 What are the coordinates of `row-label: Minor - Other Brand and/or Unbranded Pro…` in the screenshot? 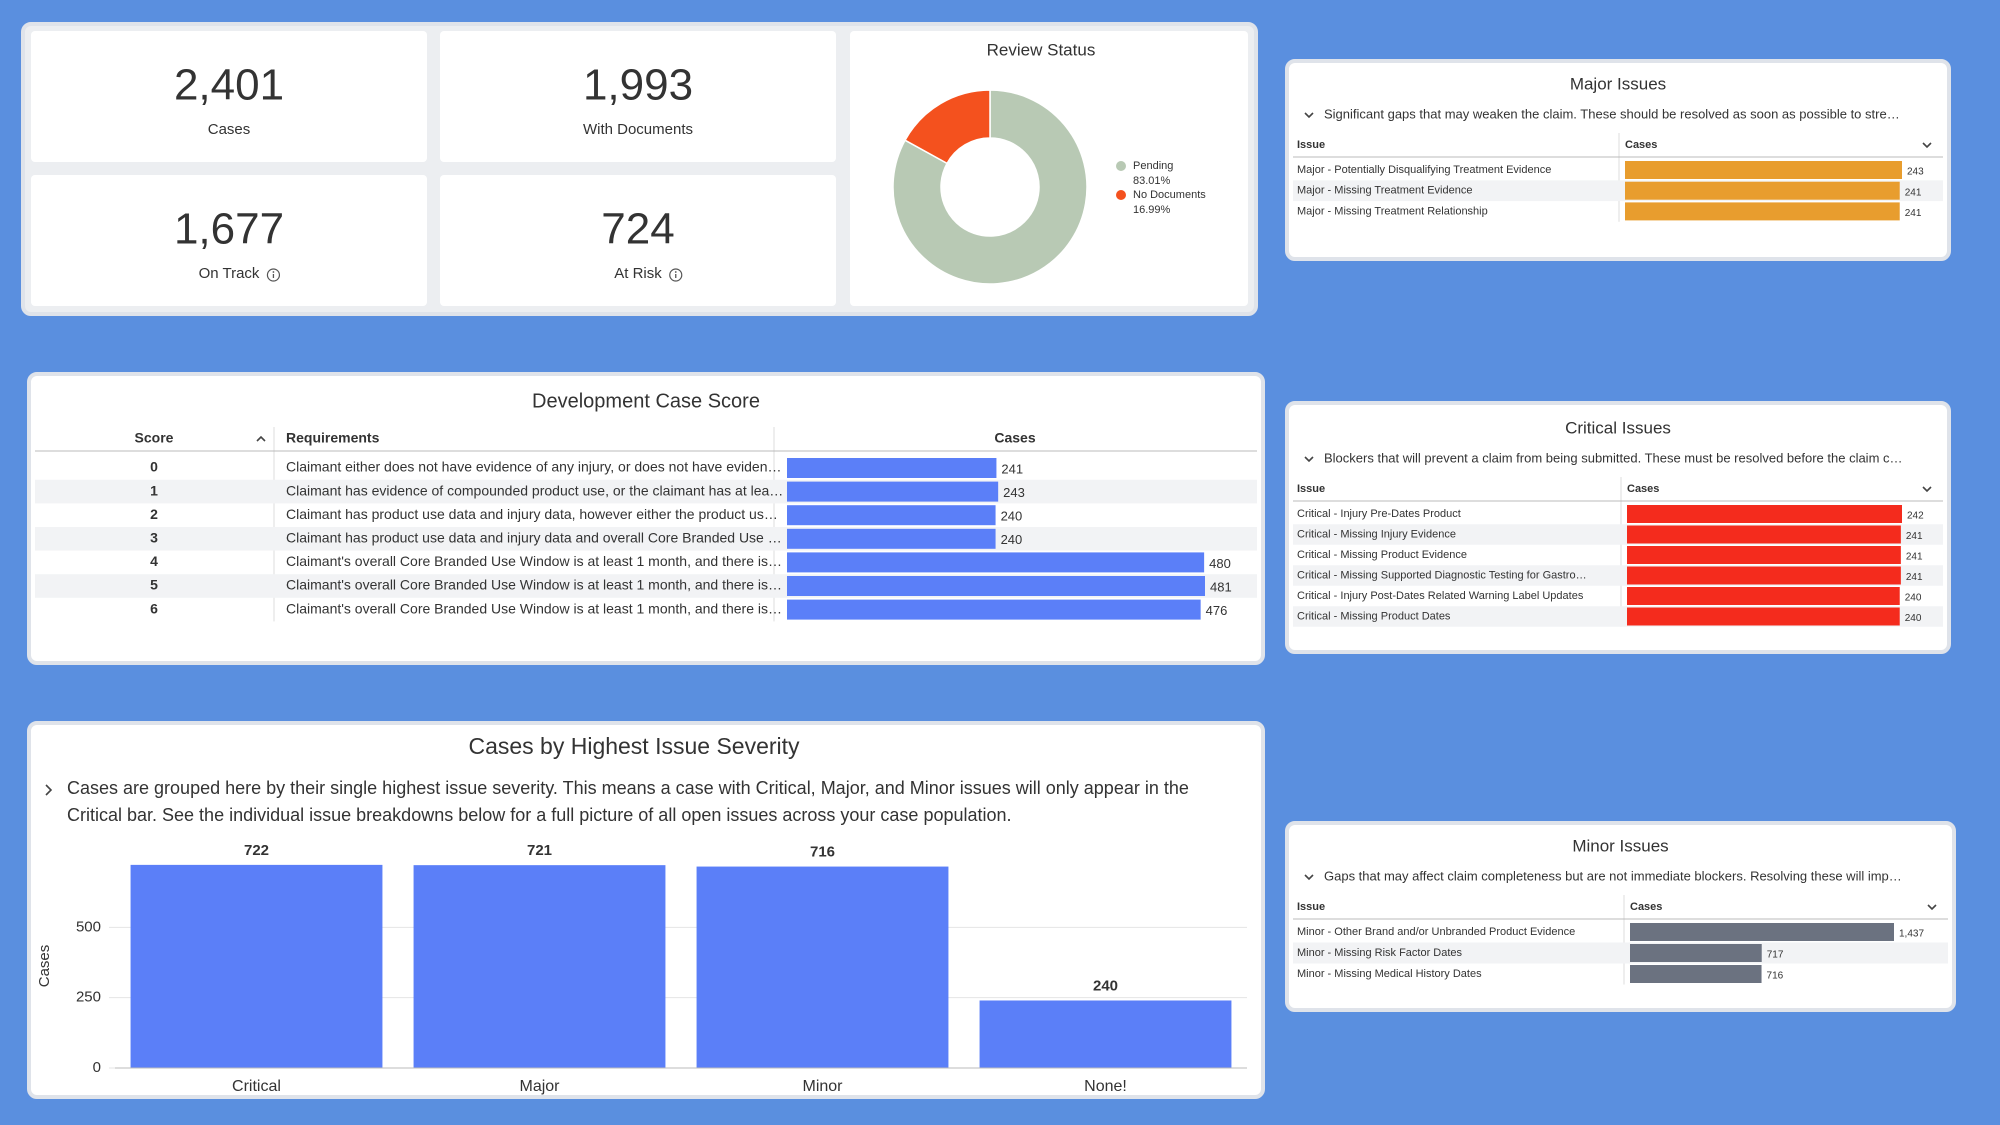 It's located at (1436, 932).